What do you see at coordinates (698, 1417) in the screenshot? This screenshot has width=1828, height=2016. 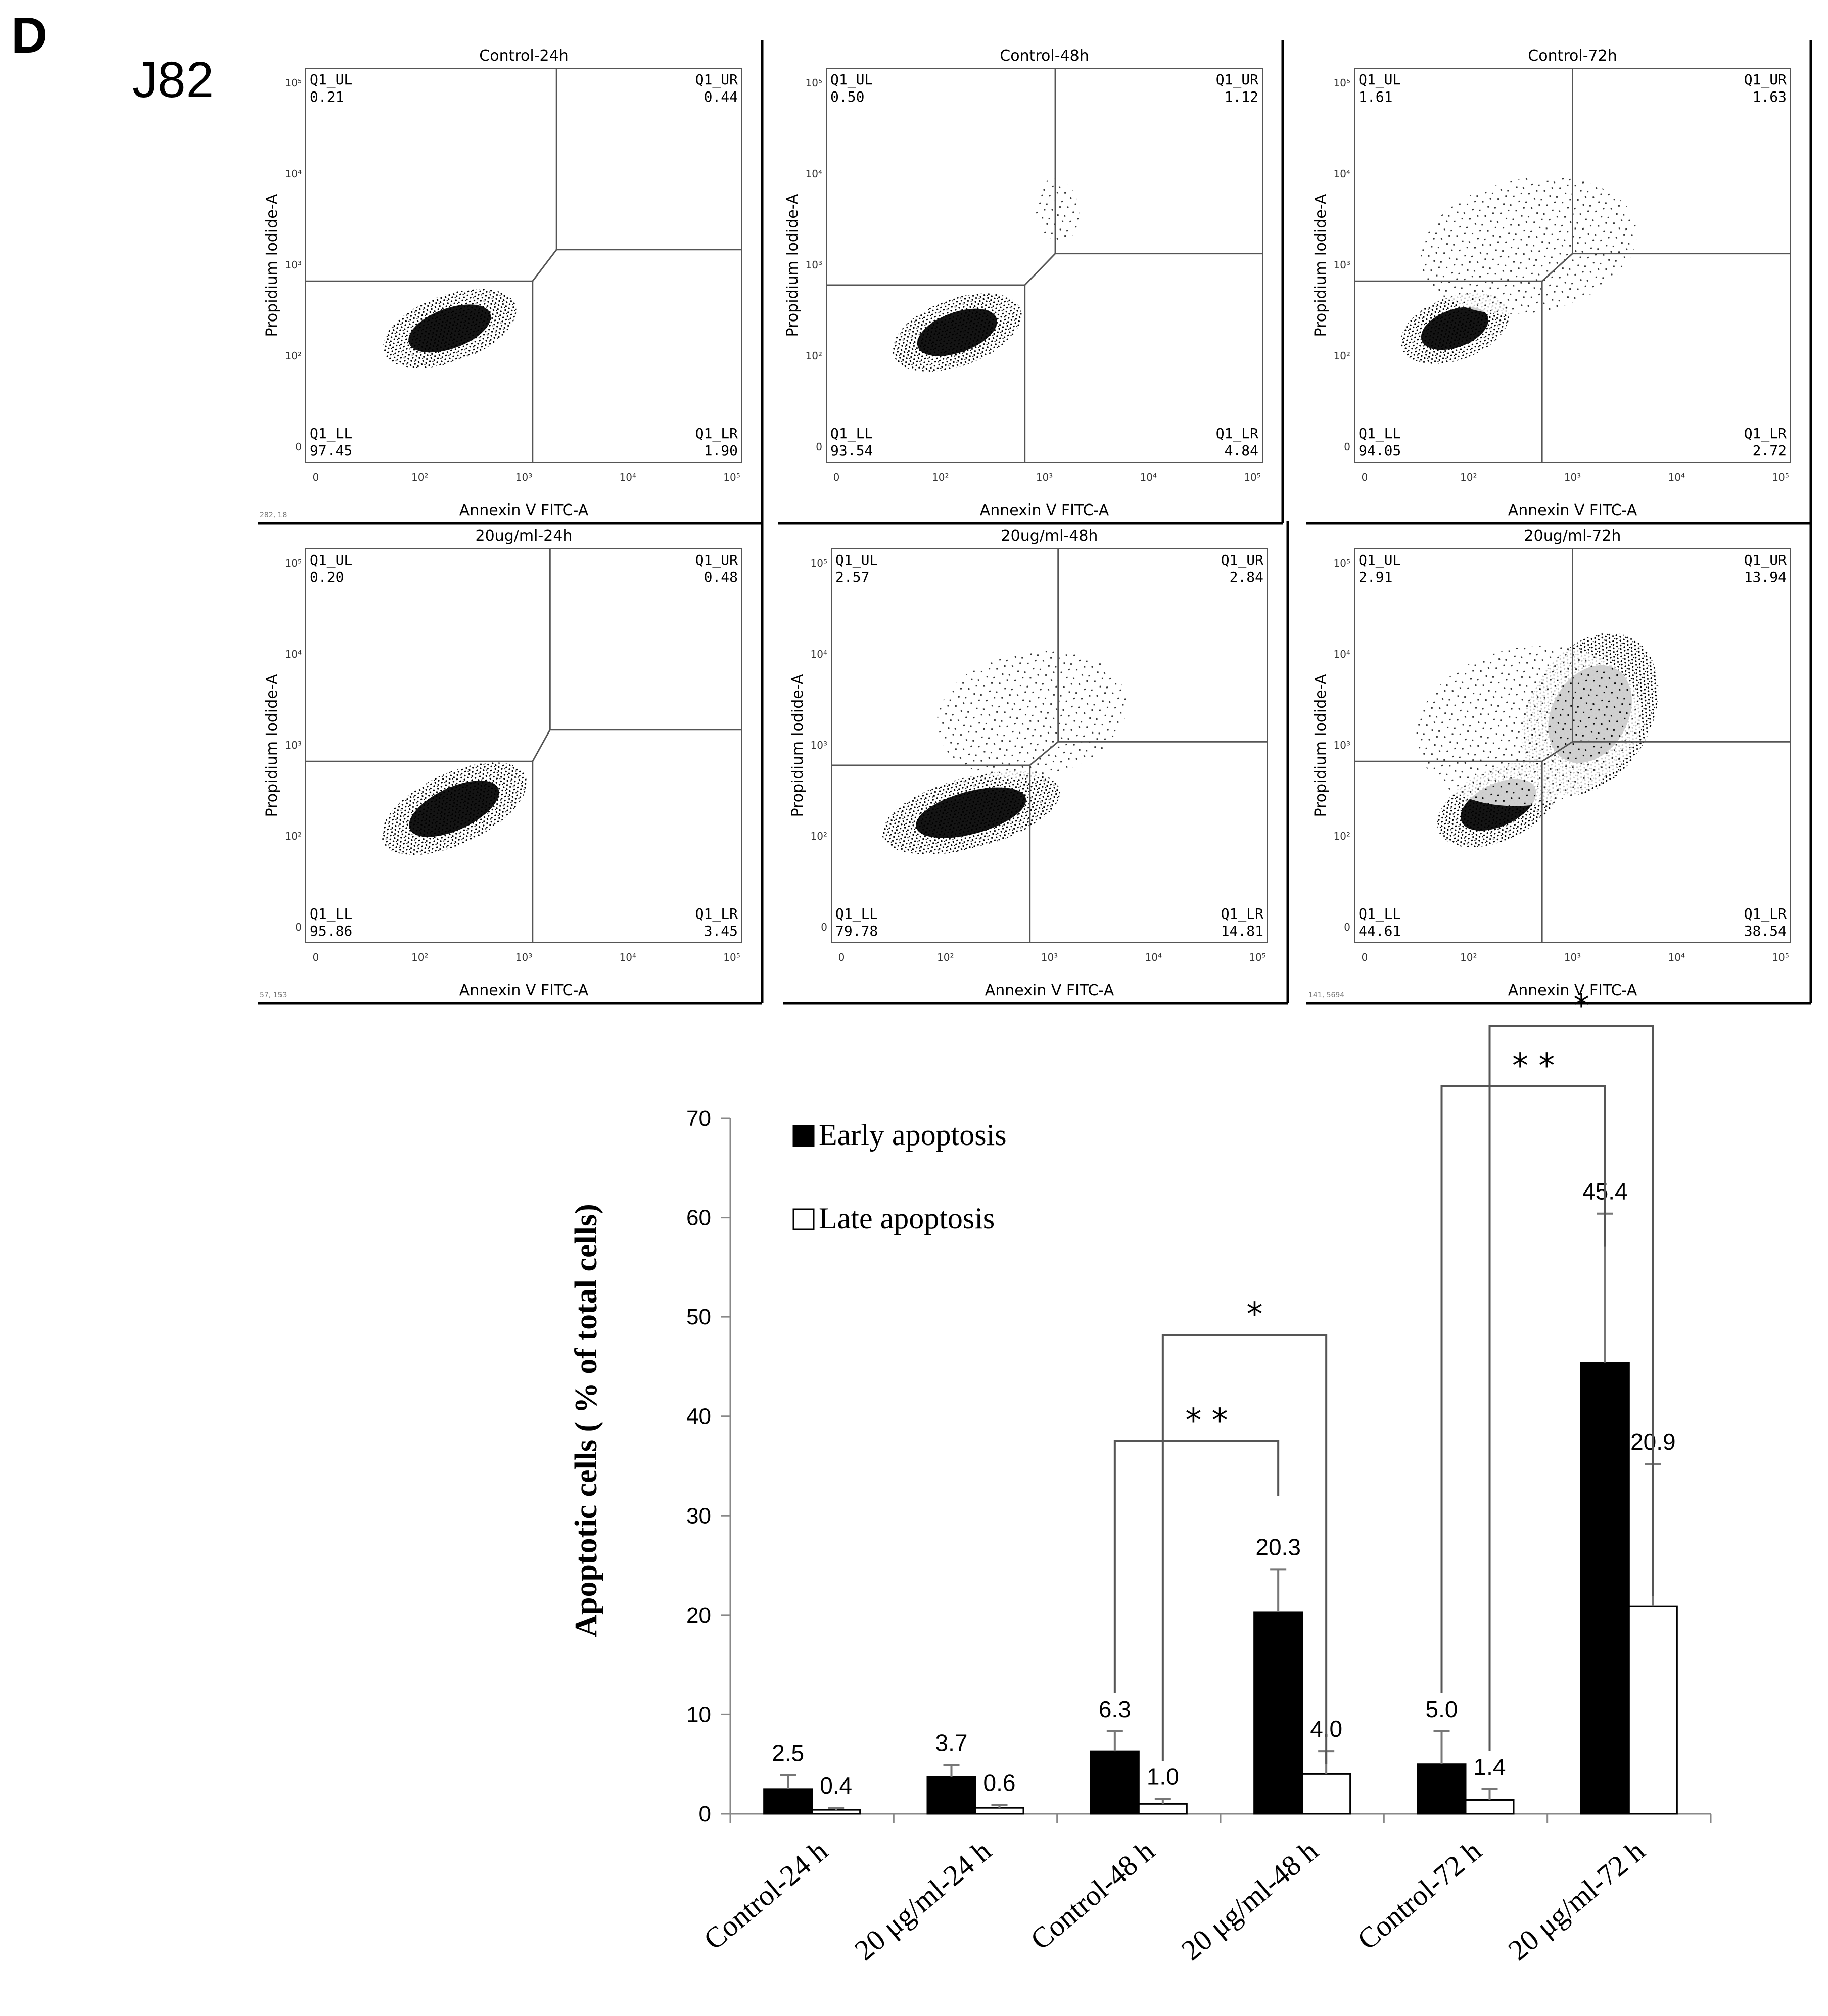 I see `y-tick-label: 40` at bounding box center [698, 1417].